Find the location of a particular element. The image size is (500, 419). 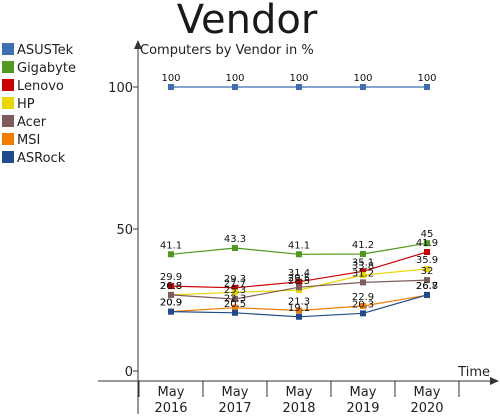

y-tick-label: 50 is located at coordinates (124, 230).